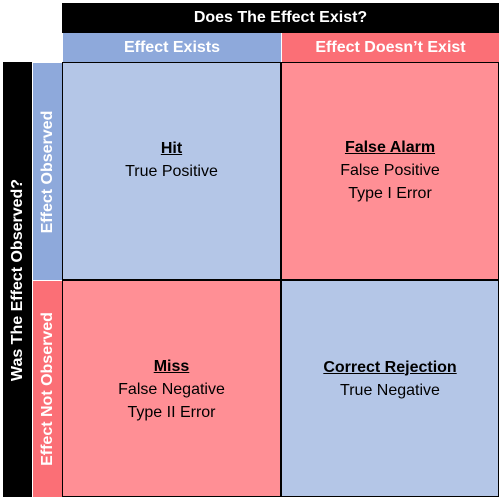  I want to click on cell-line: True Positive, so click(171, 171).